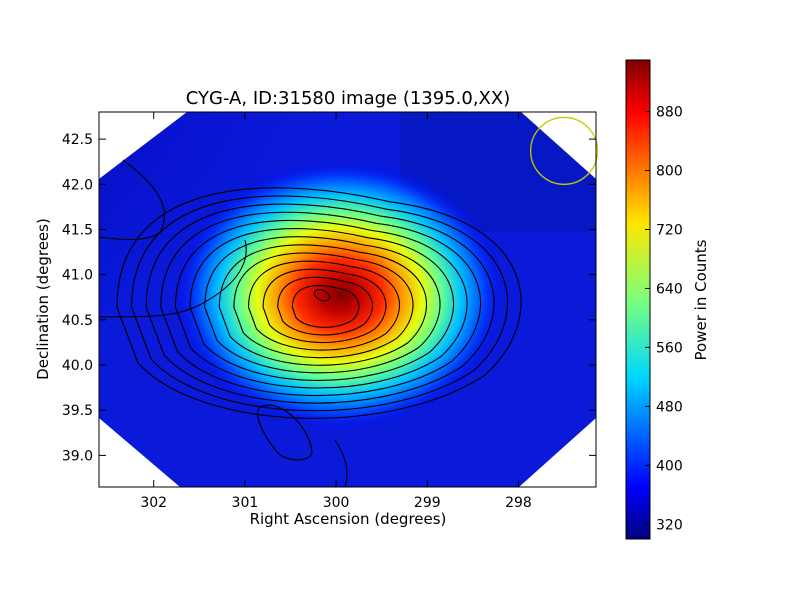  What do you see at coordinates (77, 276) in the screenshot?
I see `y-tick-label: 41.0` at bounding box center [77, 276].